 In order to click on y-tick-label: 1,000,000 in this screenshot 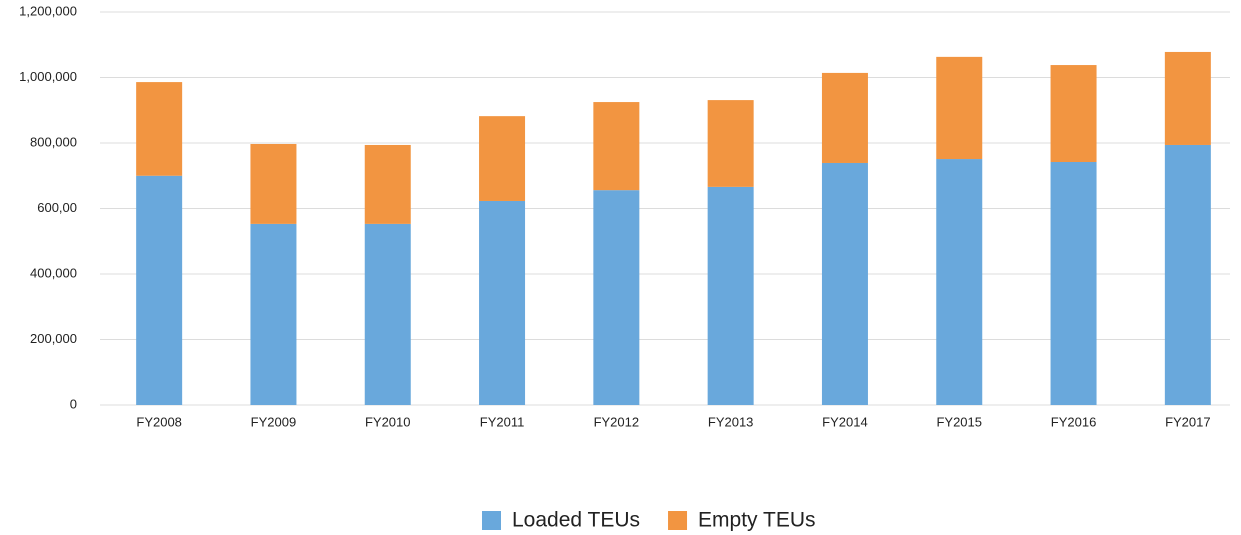, I will do `click(48, 76)`.